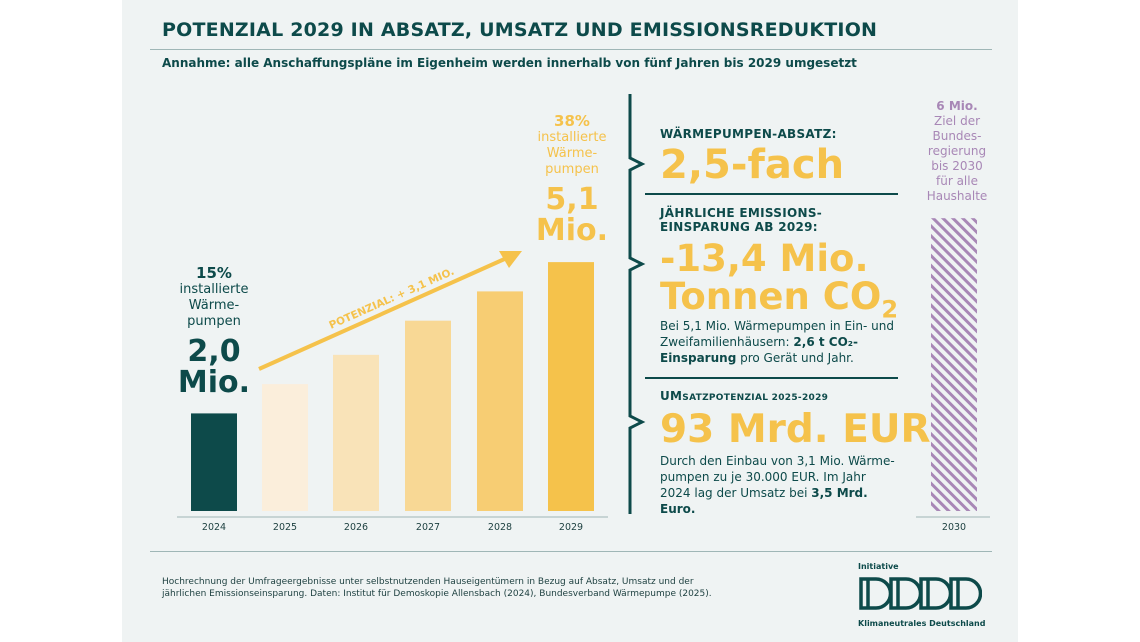  What do you see at coordinates (741, 213) in the screenshot?
I see `emissions-heading-line1: JÄHRLICHE EMISSIONS-` at bounding box center [741, 213].